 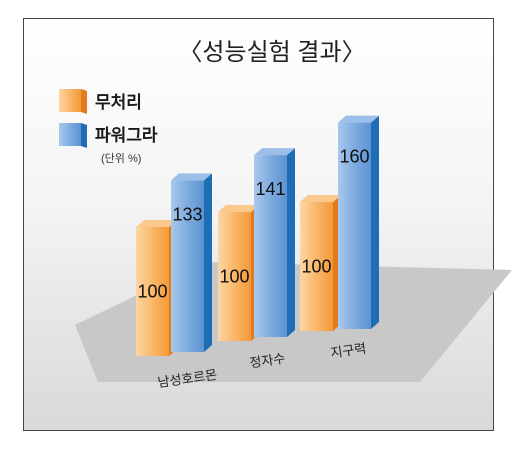 I want to click on bar-2-1: 133, so click(x=191, y=262).